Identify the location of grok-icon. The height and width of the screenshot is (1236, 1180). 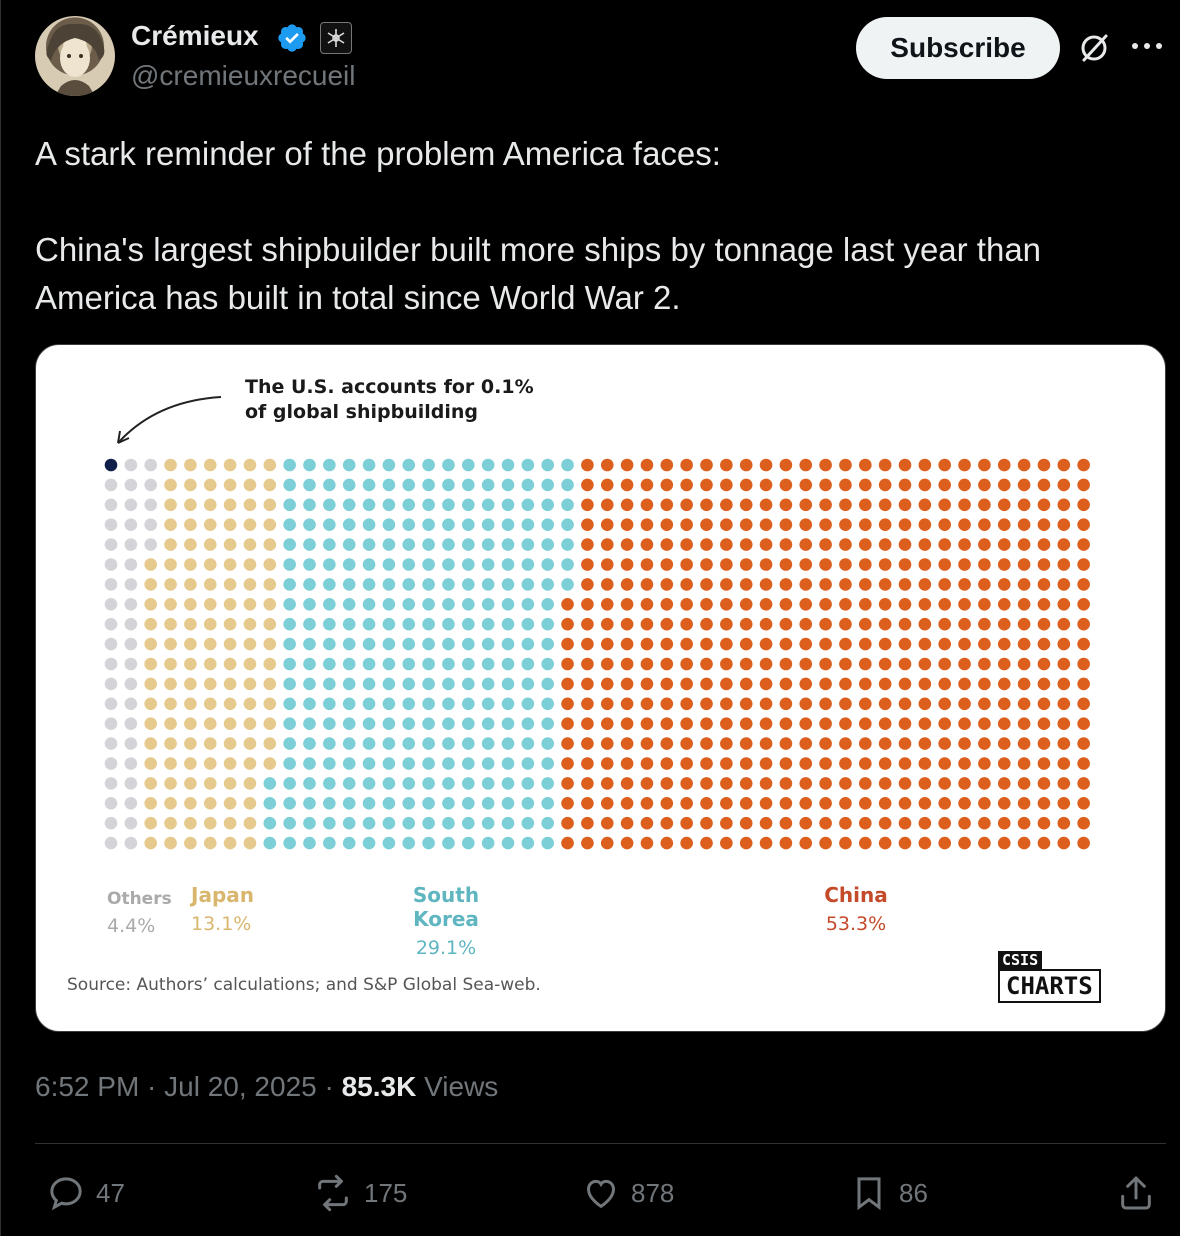
(1094, 48).